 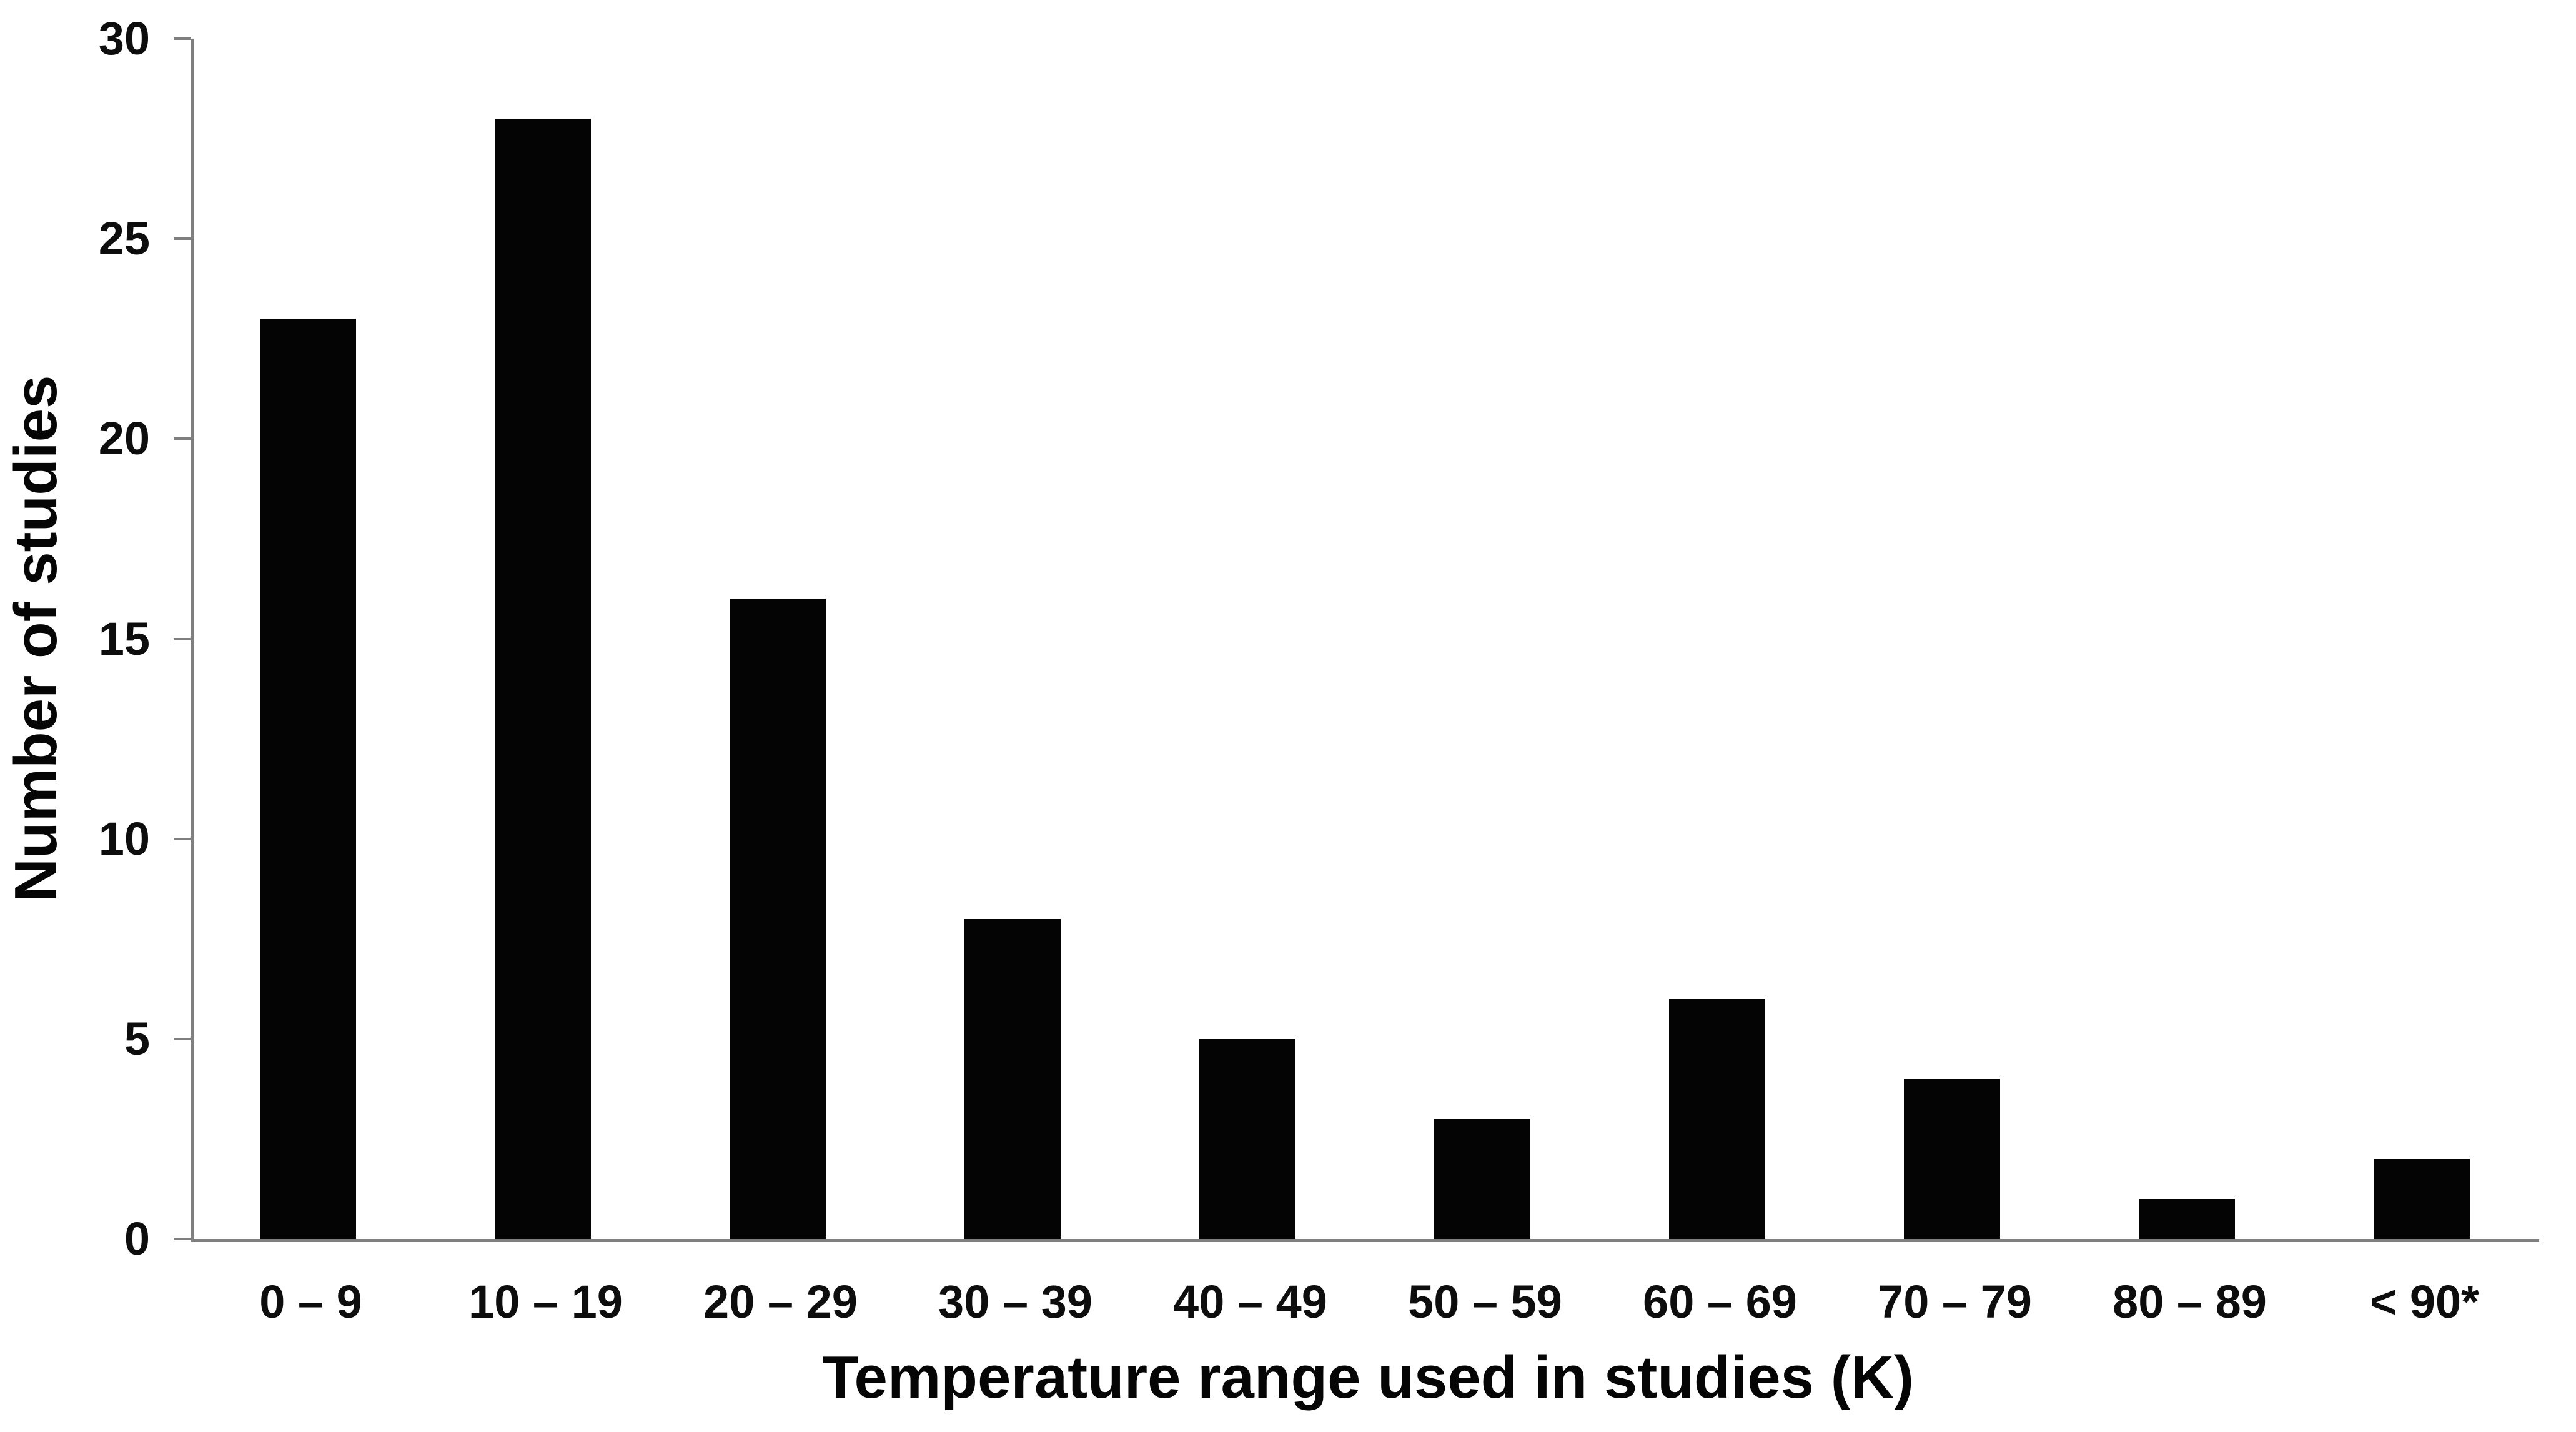 What do you see at coordinates (780, 1302) in the screenshot?
I see `x-category-label: 20 – 29` at bounding box center [780, 1302].